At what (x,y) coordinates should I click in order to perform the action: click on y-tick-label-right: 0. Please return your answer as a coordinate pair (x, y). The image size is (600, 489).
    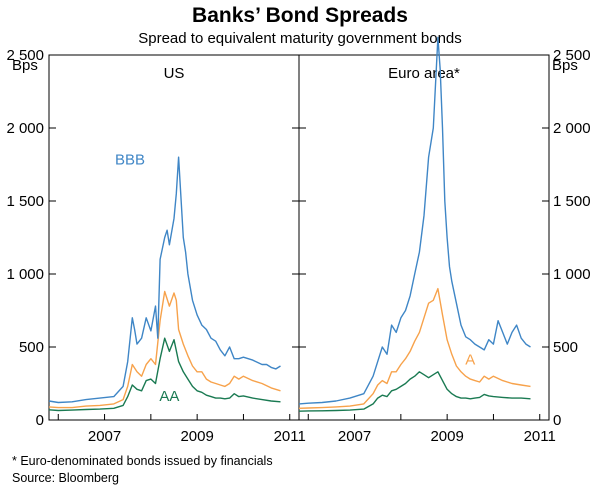
    Looking at the image, I should click on (557, 420).